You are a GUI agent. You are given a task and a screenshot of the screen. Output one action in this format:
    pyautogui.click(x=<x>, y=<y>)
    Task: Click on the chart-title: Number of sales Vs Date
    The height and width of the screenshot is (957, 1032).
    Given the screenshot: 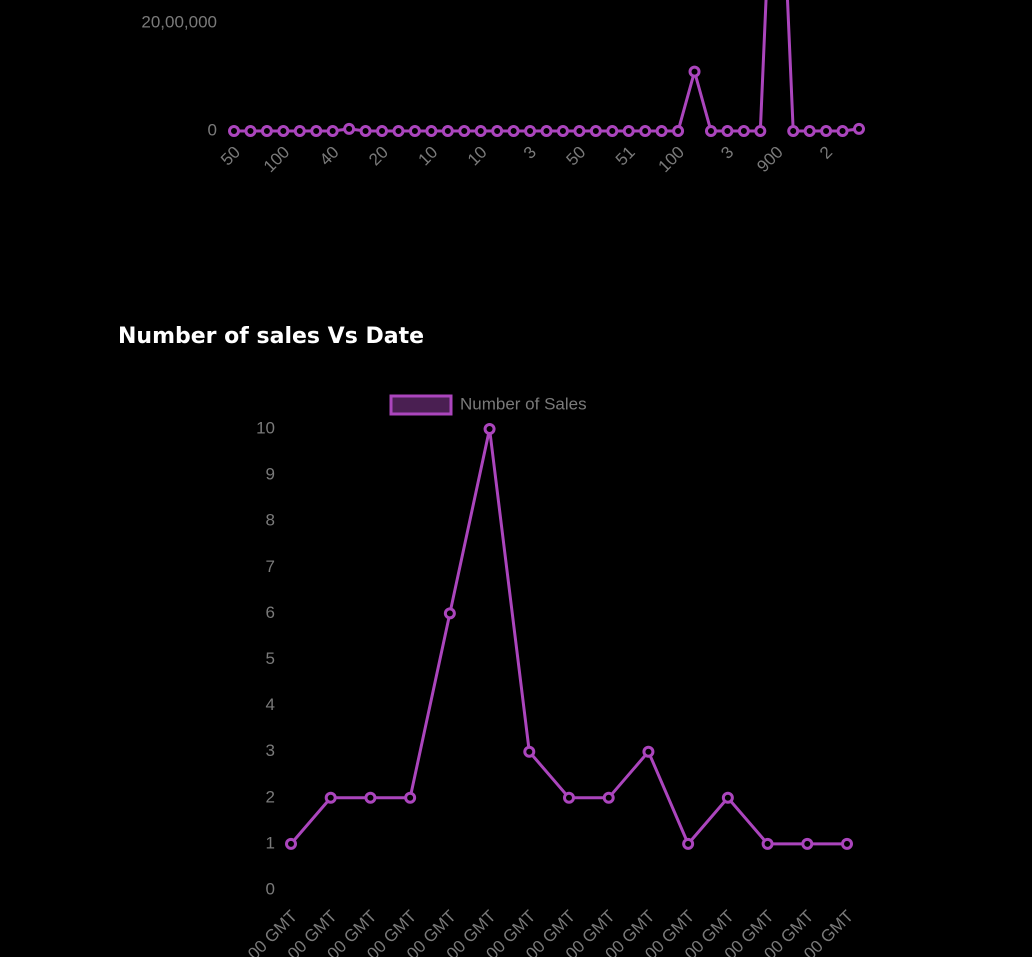 What is the action you would take?
    pyautogui.click(x=271, y=336)
    